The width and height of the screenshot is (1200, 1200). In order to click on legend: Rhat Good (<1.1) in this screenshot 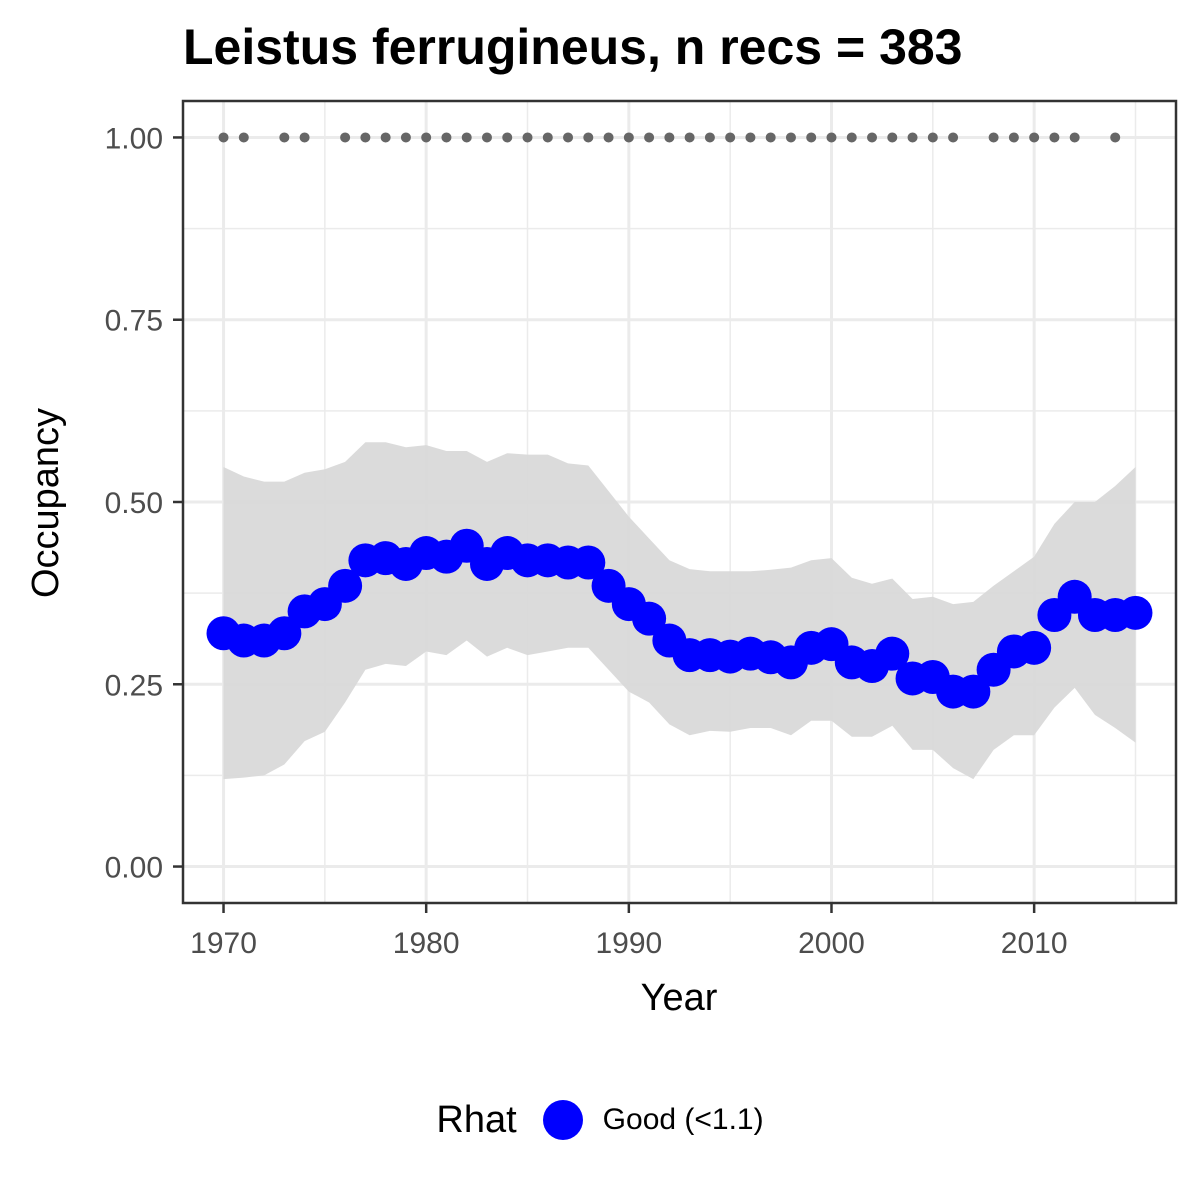, I will do `click(600, 1120)`.